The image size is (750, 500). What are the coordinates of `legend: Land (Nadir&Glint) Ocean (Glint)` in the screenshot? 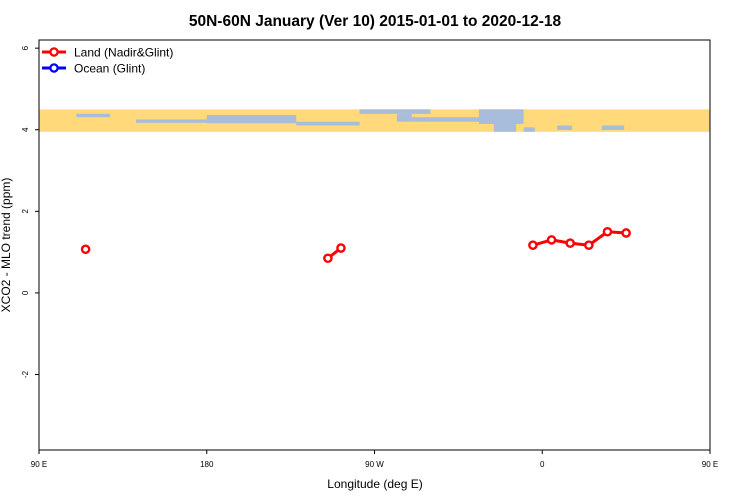 It's located at (107, 61).